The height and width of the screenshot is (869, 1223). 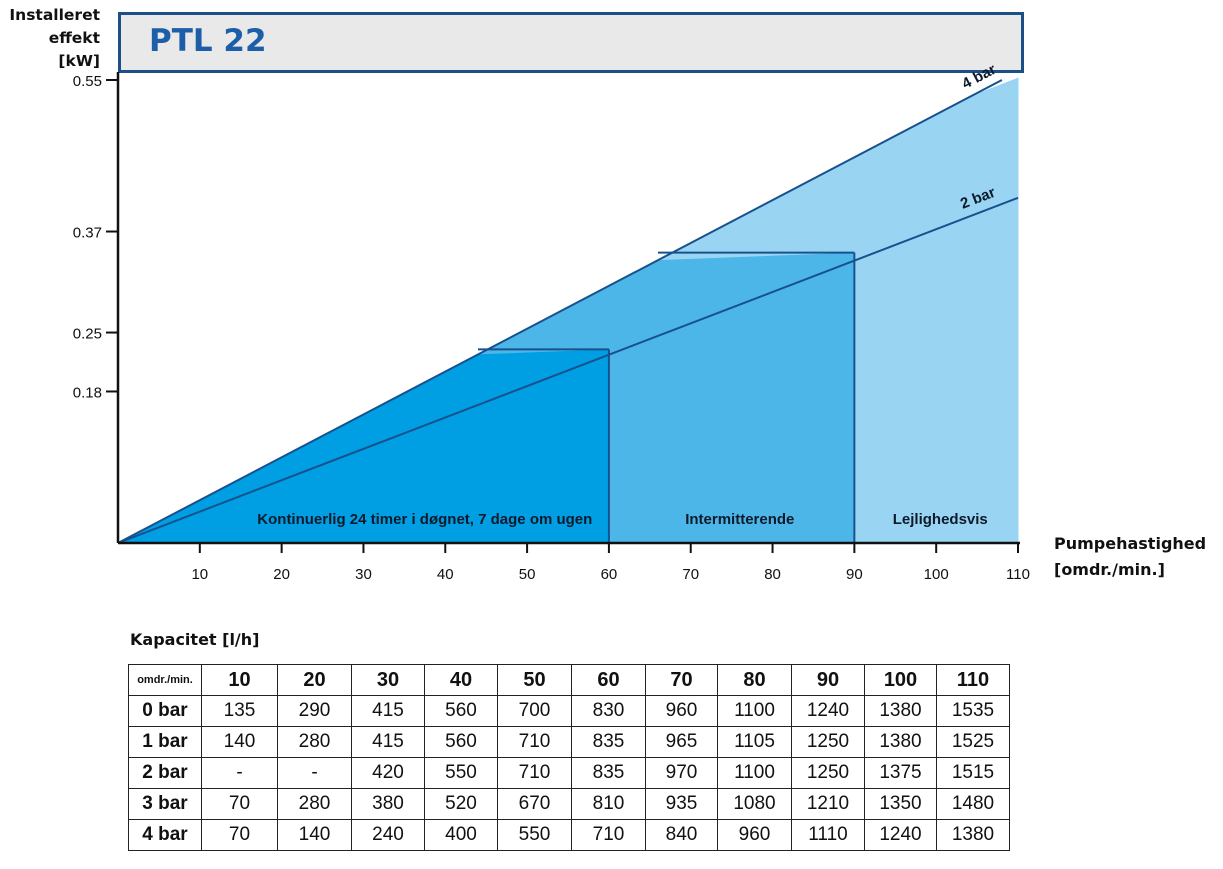 What do you see at coordinates (681, 742) in the screenshot?
I see `table-cell: 965` at bounding box center [681, 742].